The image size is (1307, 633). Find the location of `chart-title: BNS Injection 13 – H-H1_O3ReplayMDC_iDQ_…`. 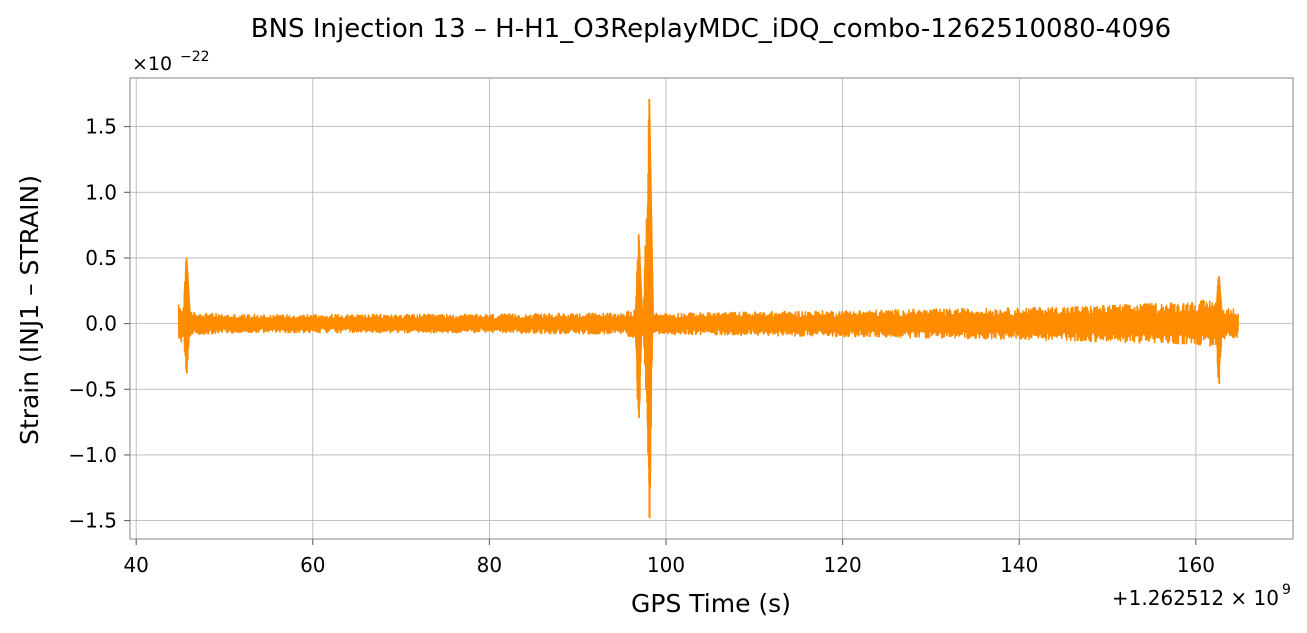

chart-title: BNS Injection 13 – H-H1_O3ReplayMDC_iDQ_… is located at coordinates (711, 29).